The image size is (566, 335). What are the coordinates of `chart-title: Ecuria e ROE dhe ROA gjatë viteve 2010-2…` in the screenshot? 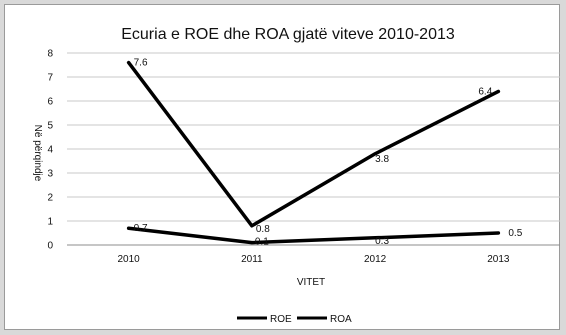 It's located at (288, 34).